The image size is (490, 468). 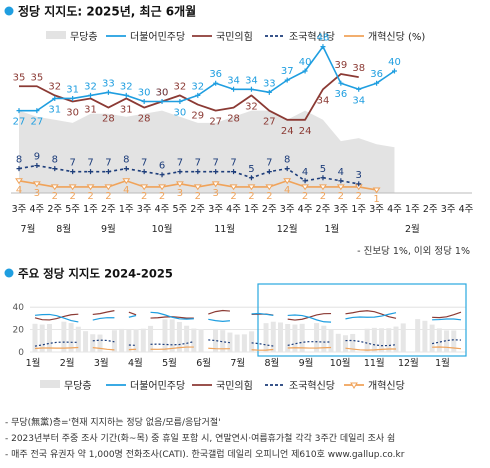 I want to click on legend-swatch-none, so click(x=56, y=35).